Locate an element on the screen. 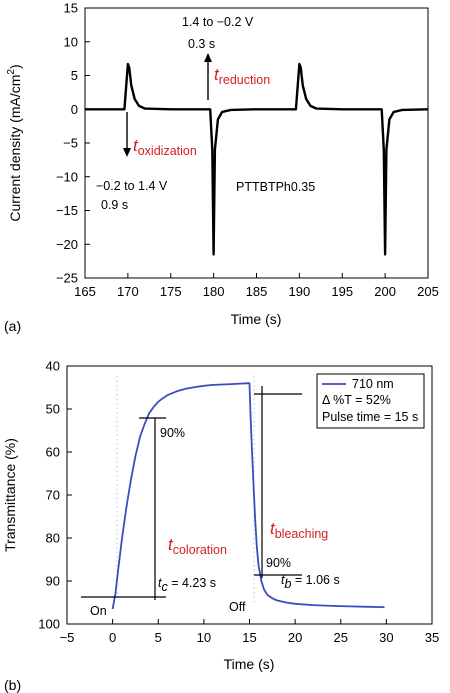  chart-b-y-tick-label: 60 is located at coordinates (53, 452).